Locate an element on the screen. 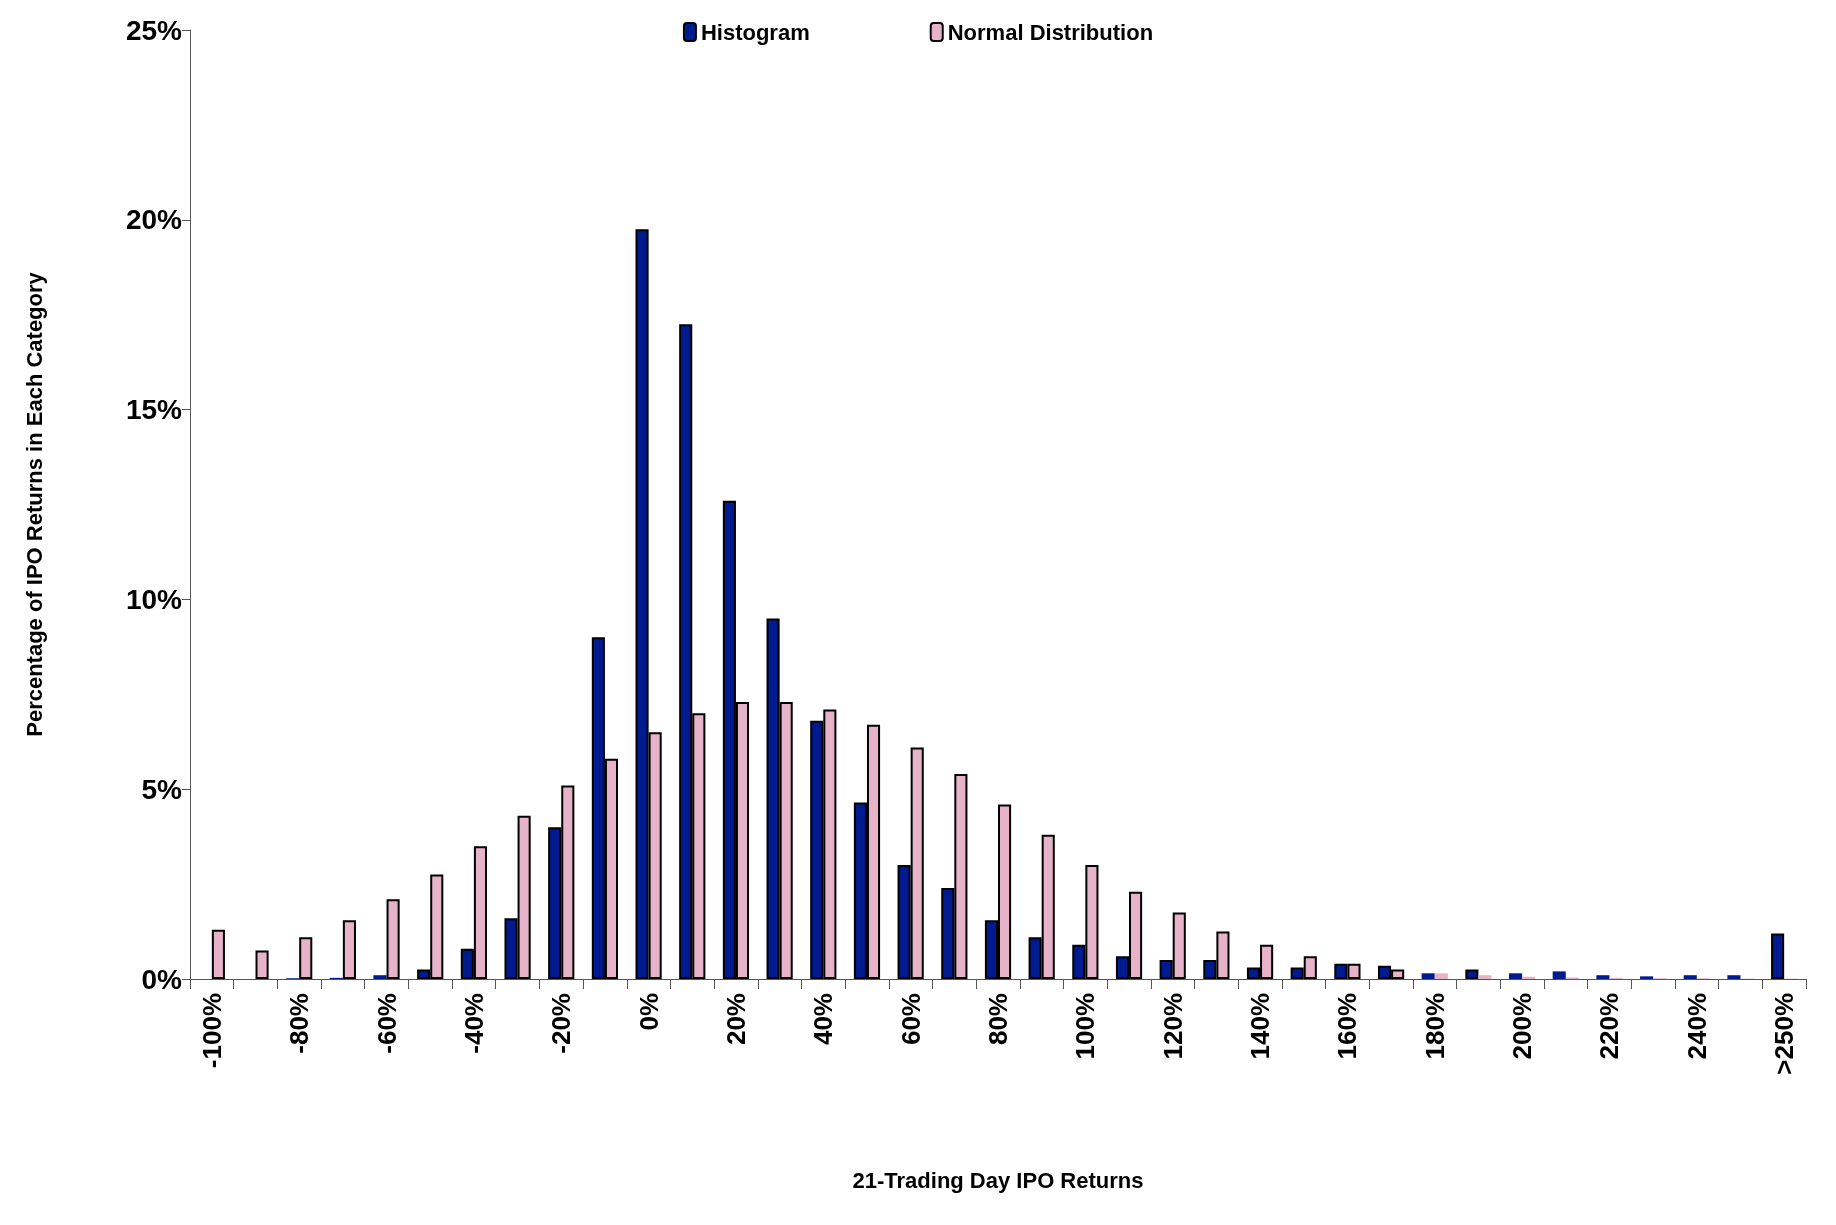 The image size is (1836, 1225). y-tick-label: 15% is located at coordinates (154, 410).